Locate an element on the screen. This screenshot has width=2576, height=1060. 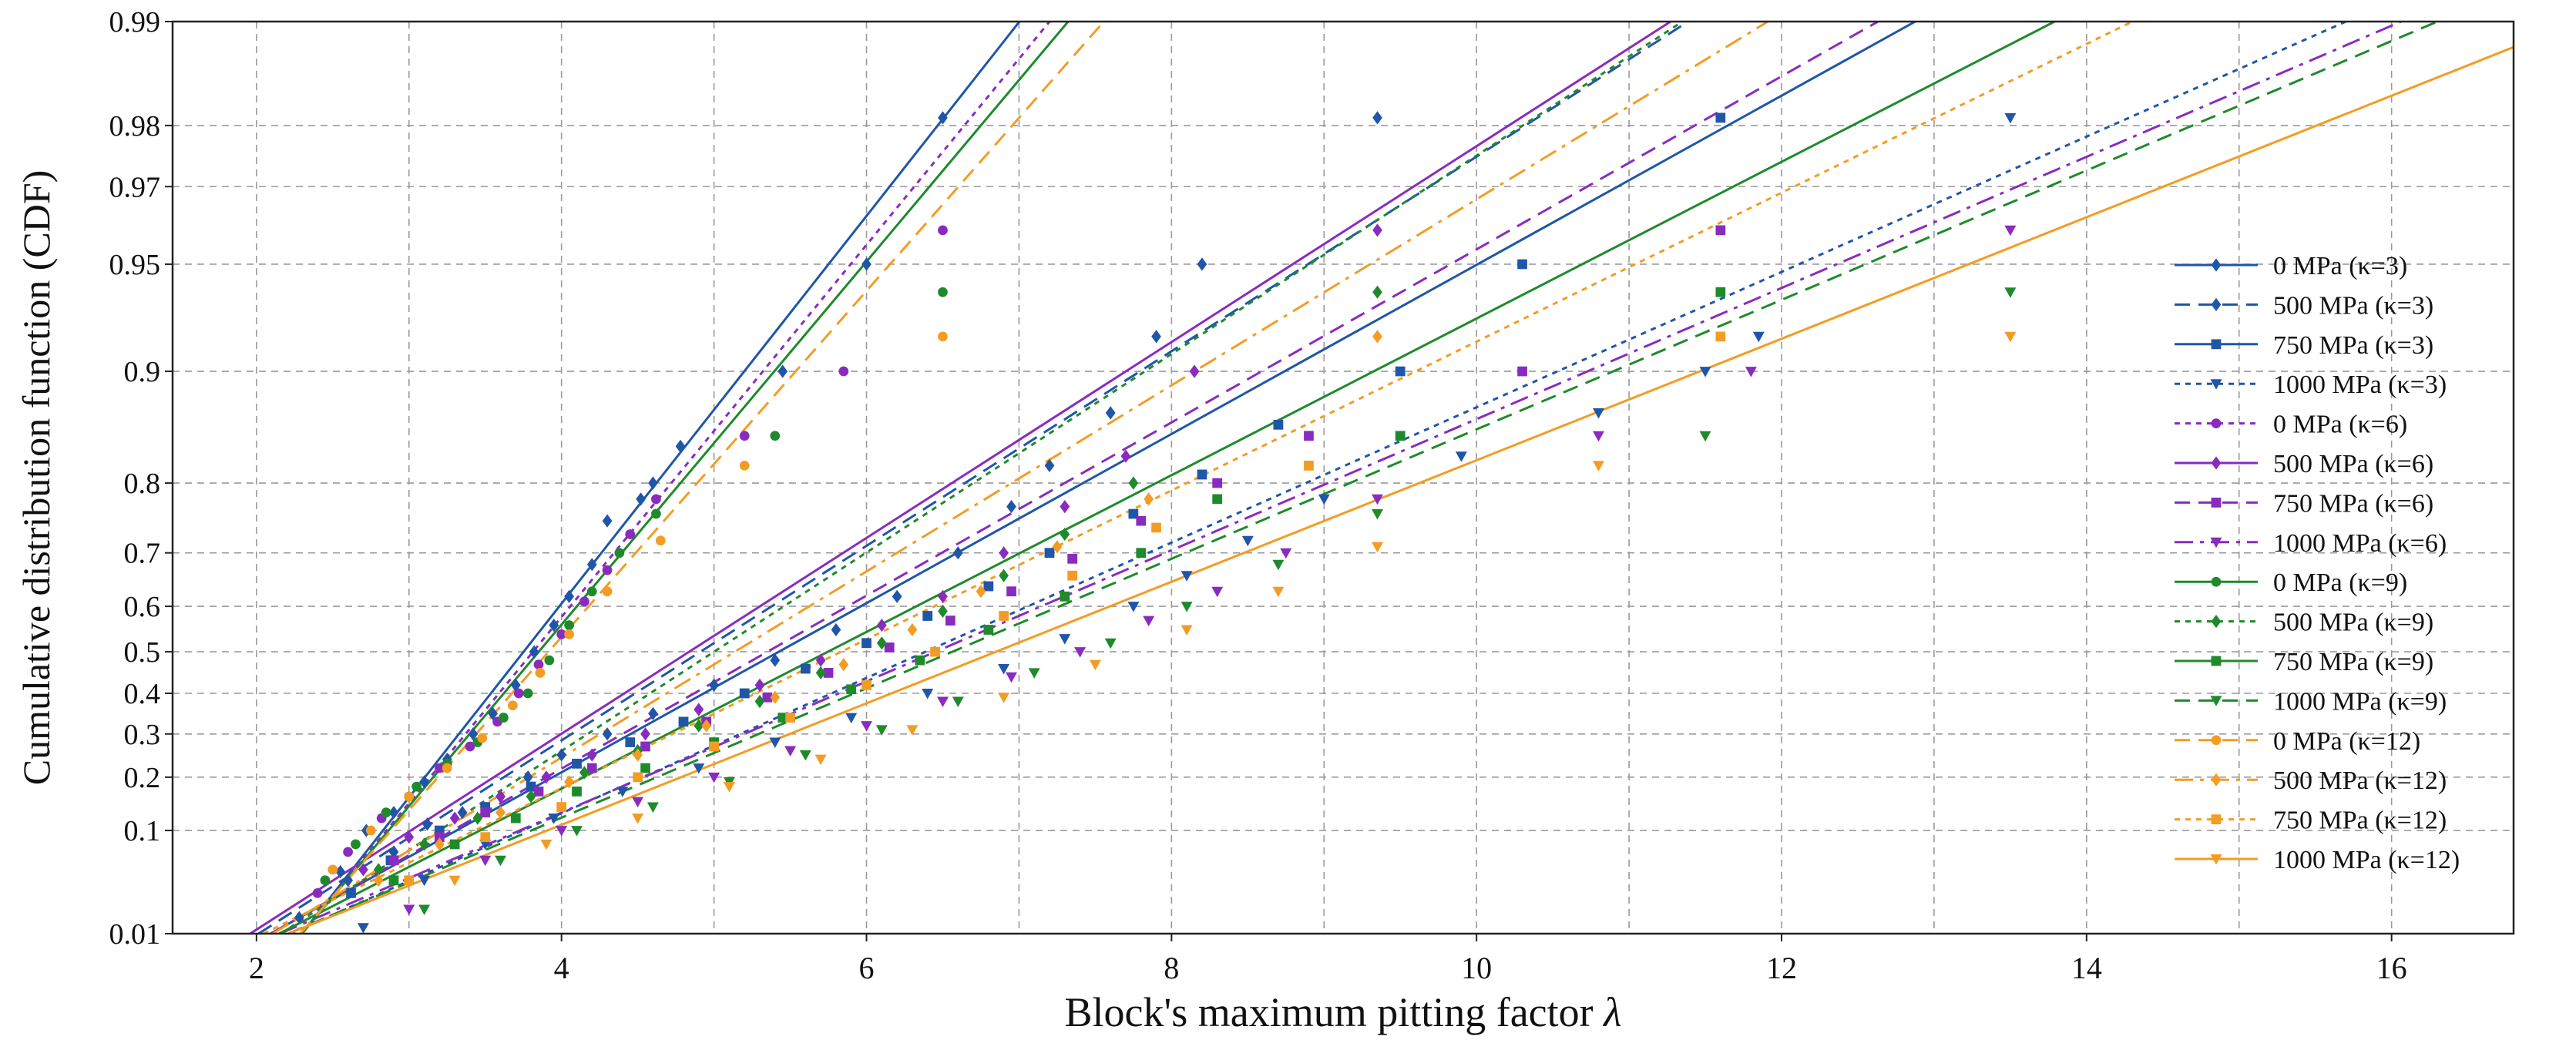
legend-label: 0 MPa (κ=3) is located at coordinates (2340, 266).